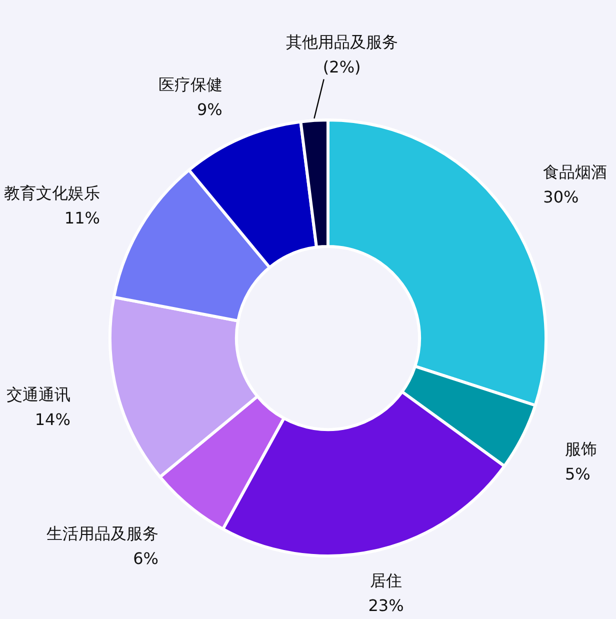 This screenshot has height=619, width=616. Describe the element at coordinates (52, 193) in the screenshot. I see `slice-label: 教育文化娱乐` at that location.